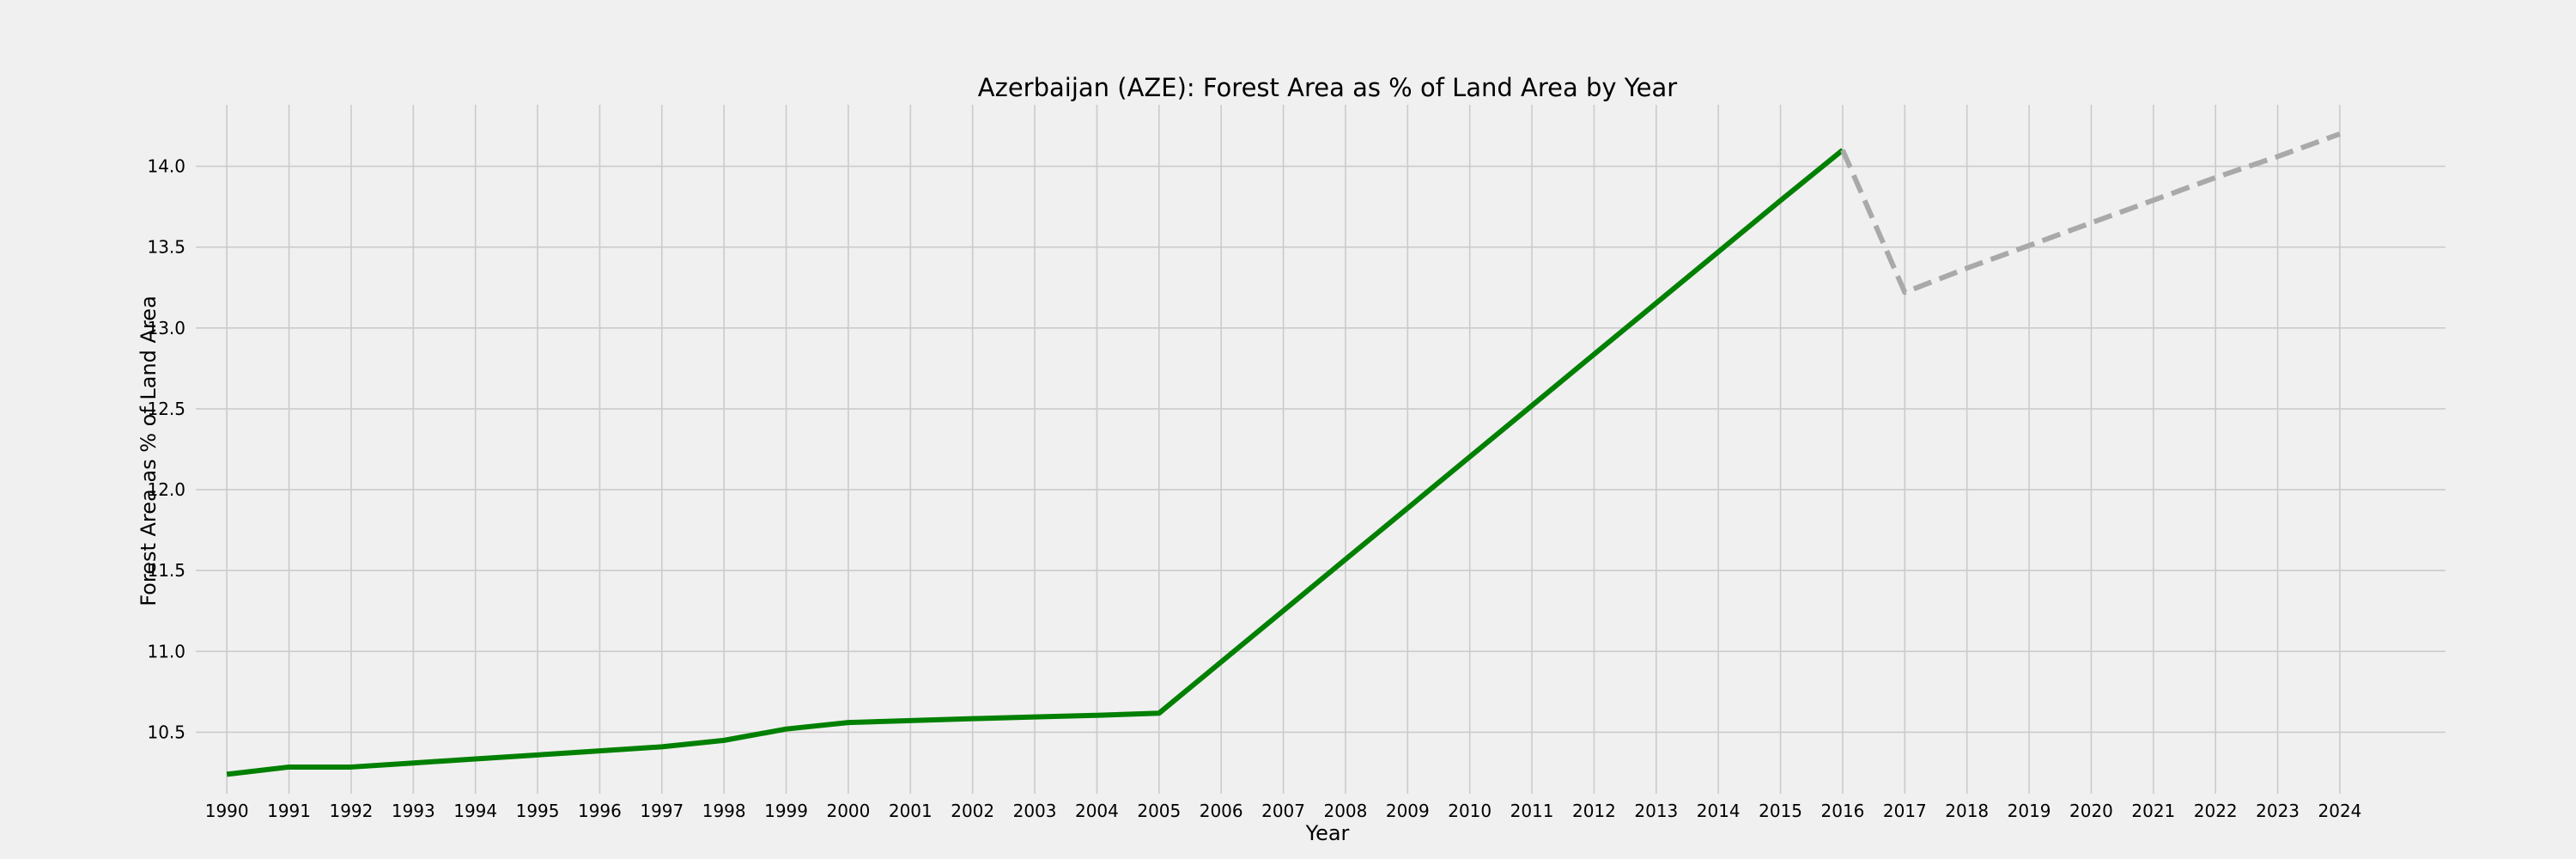 The height and width of the screenshot is (859, 2576). I want to click on x-tick-label: 2010, so click(1470, 811).